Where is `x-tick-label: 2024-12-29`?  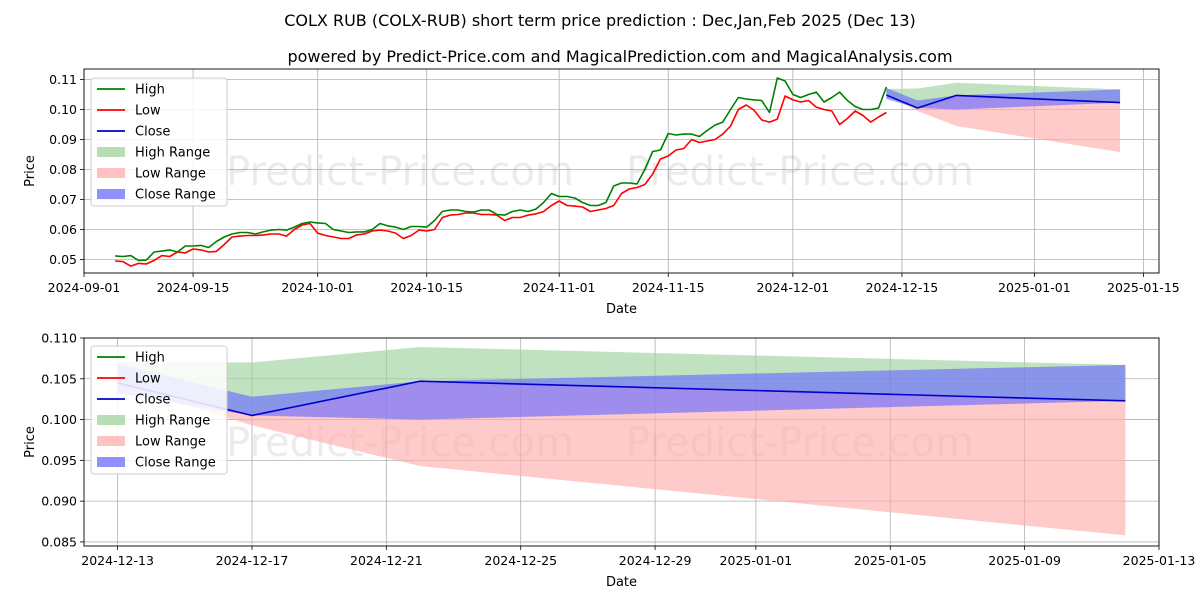
x-tick-label: 2024-12-29 is located at coordinates (655, 560).